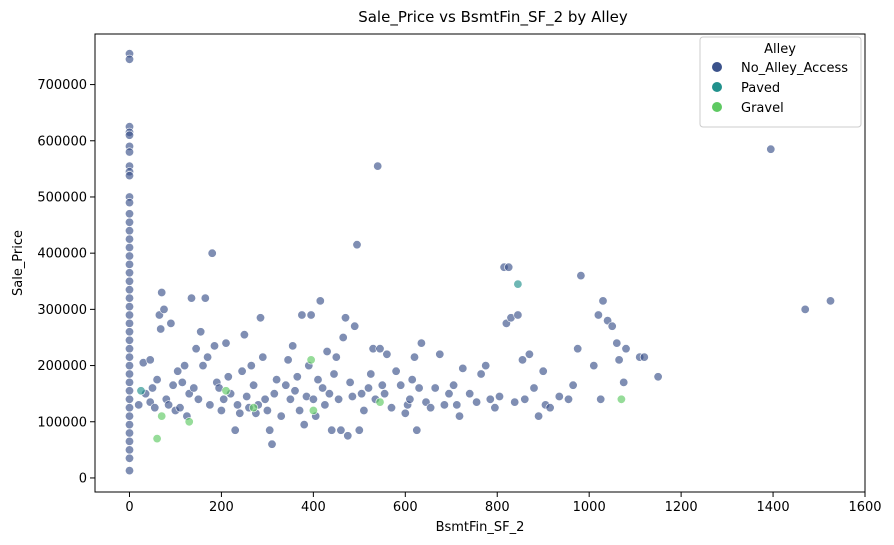 This screenshot has width=894, height=545. I want to click on x-tick-label: 400, so click(313, 507).